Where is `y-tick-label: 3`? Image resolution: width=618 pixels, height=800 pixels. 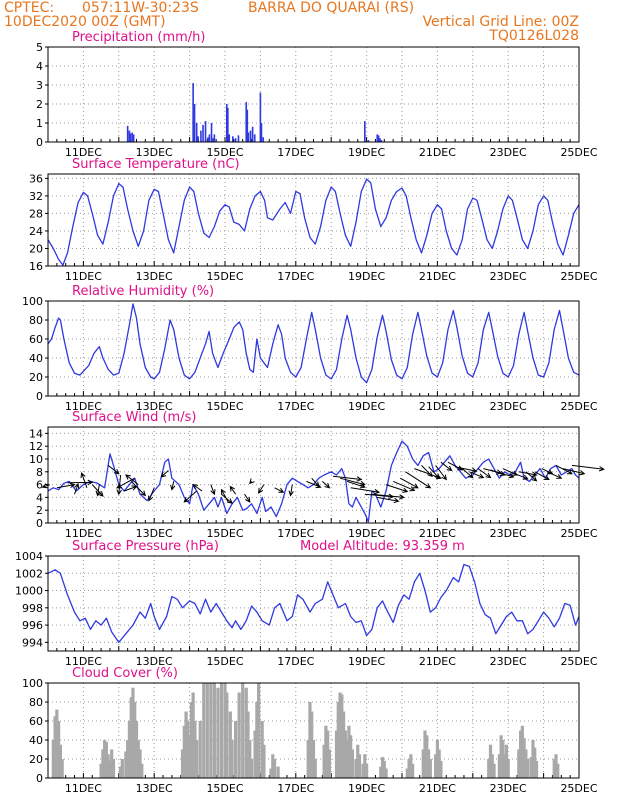
y-tick-label: 3 is located at coordinates (39, 85).